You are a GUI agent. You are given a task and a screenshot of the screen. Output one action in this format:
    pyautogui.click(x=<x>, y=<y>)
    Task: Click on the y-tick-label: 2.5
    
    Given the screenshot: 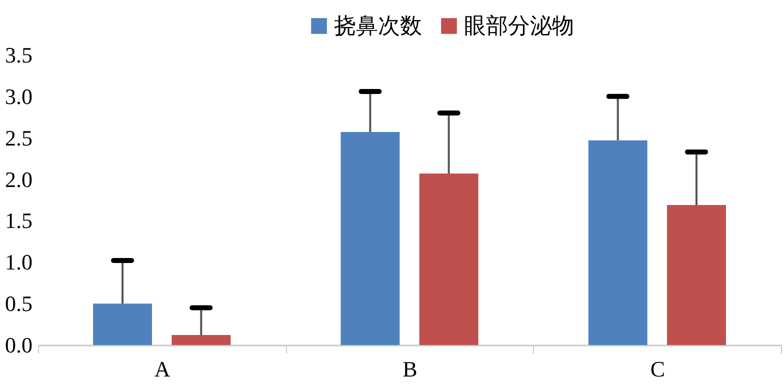 What is the action you would take?
    pyautogui.click(x=18, y=137)
    